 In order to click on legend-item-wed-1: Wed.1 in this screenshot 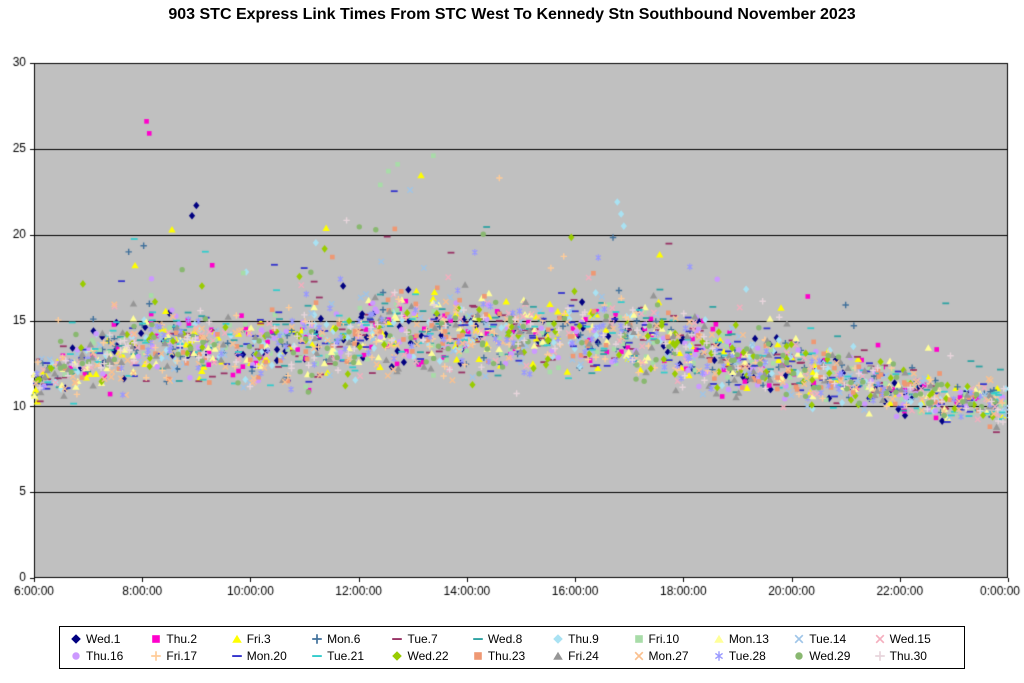, I will do `click(110, 639)`.